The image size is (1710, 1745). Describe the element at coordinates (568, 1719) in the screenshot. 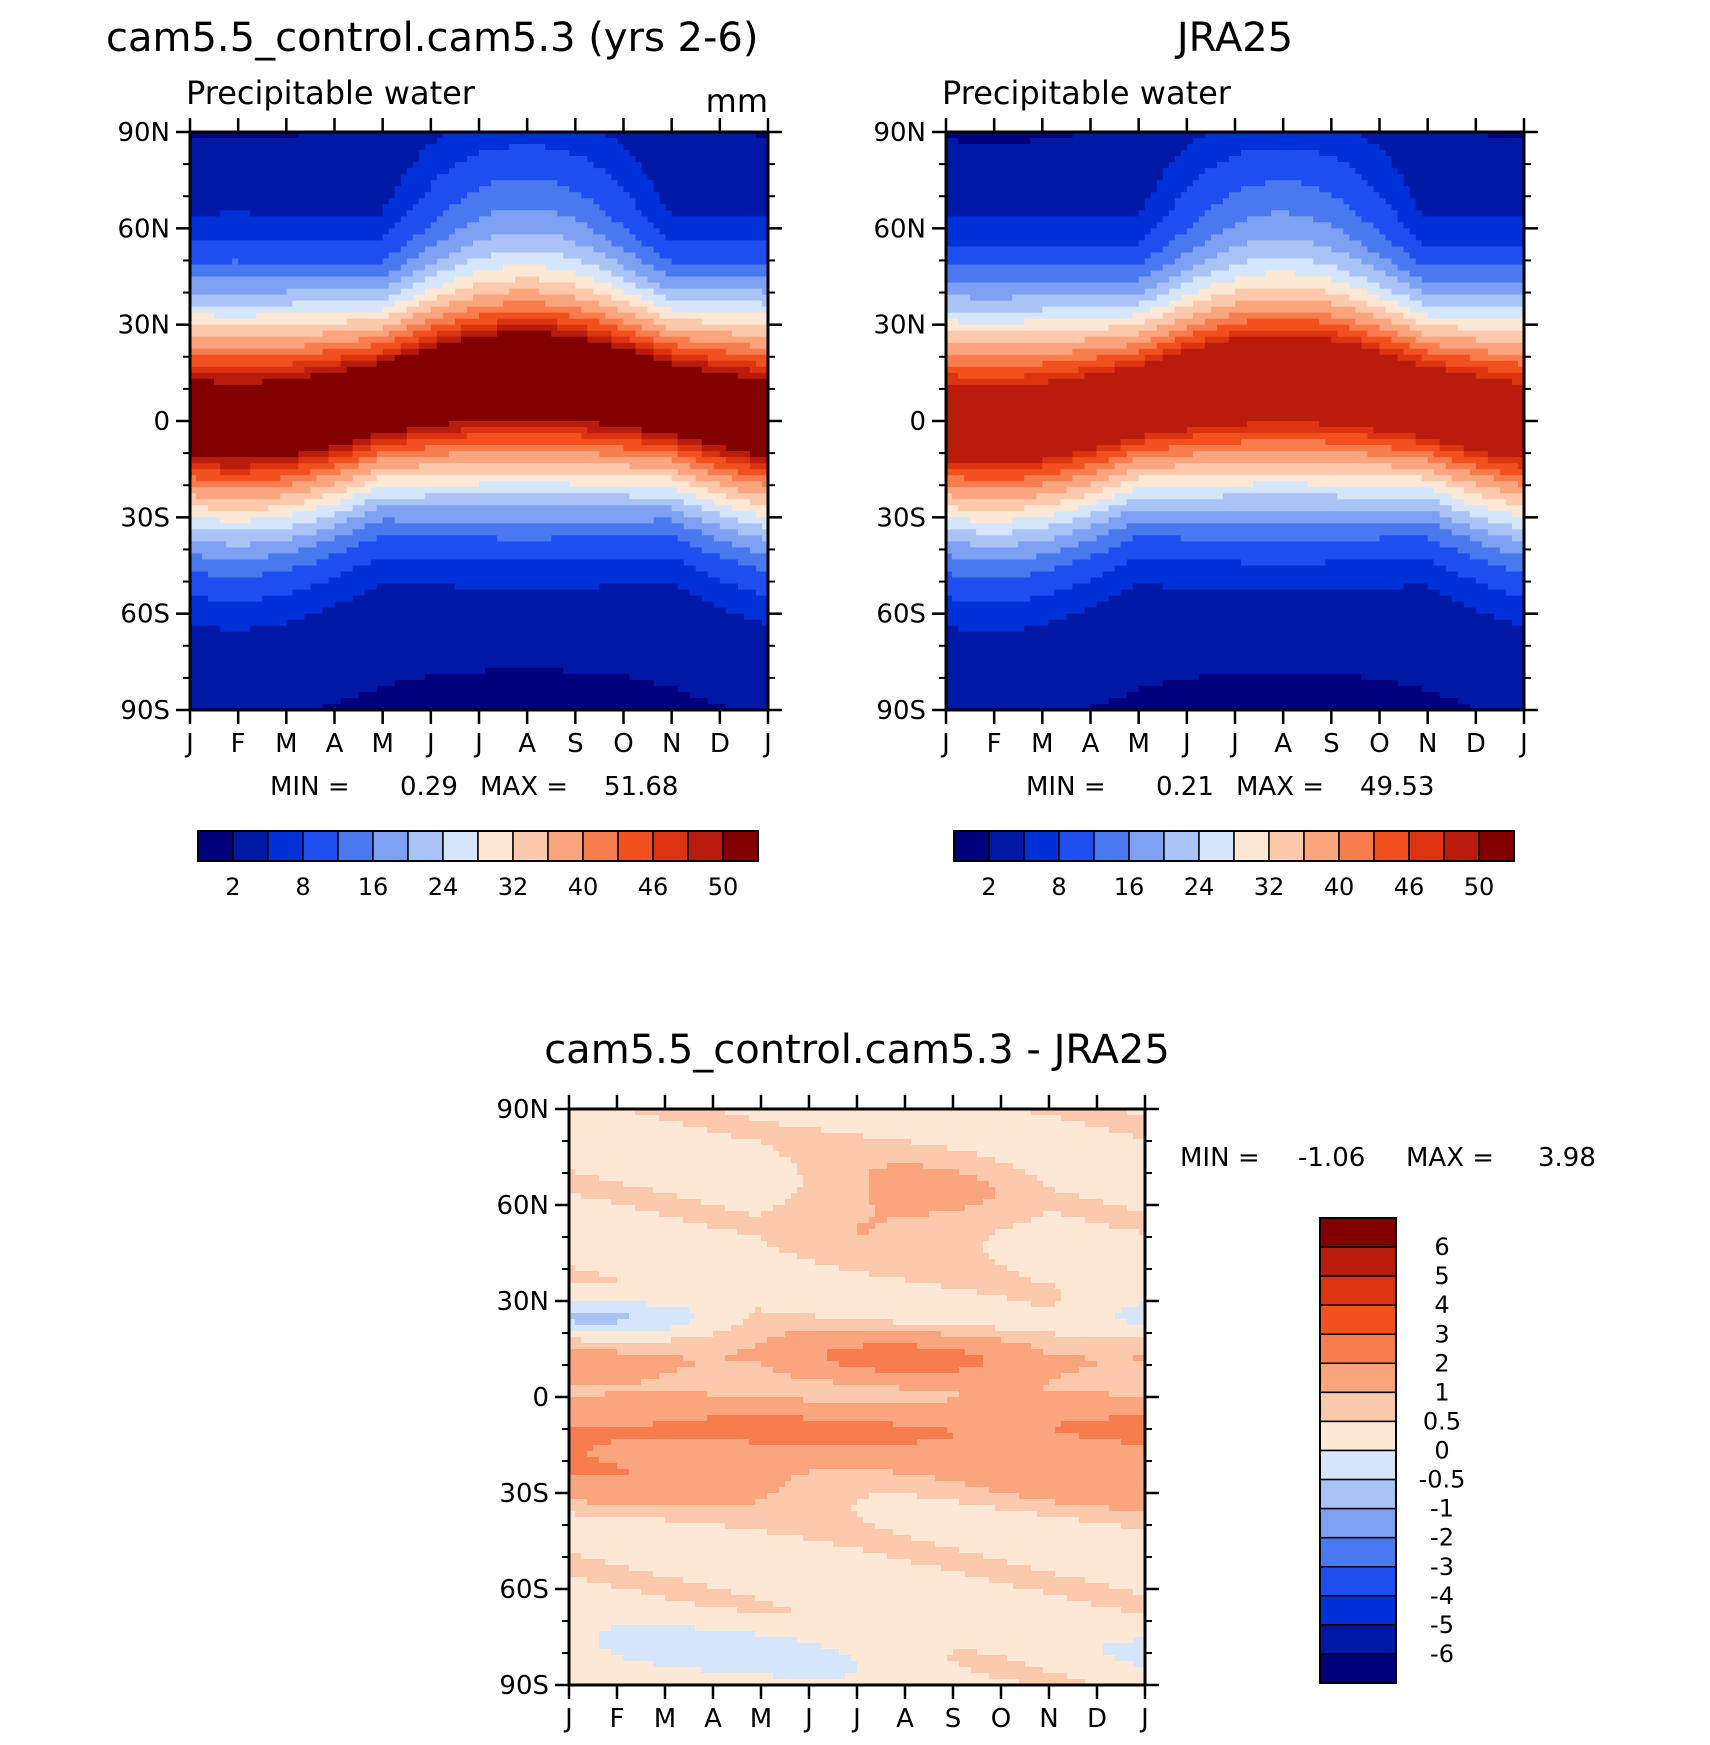

I see `x-tick-label: J` at that location.